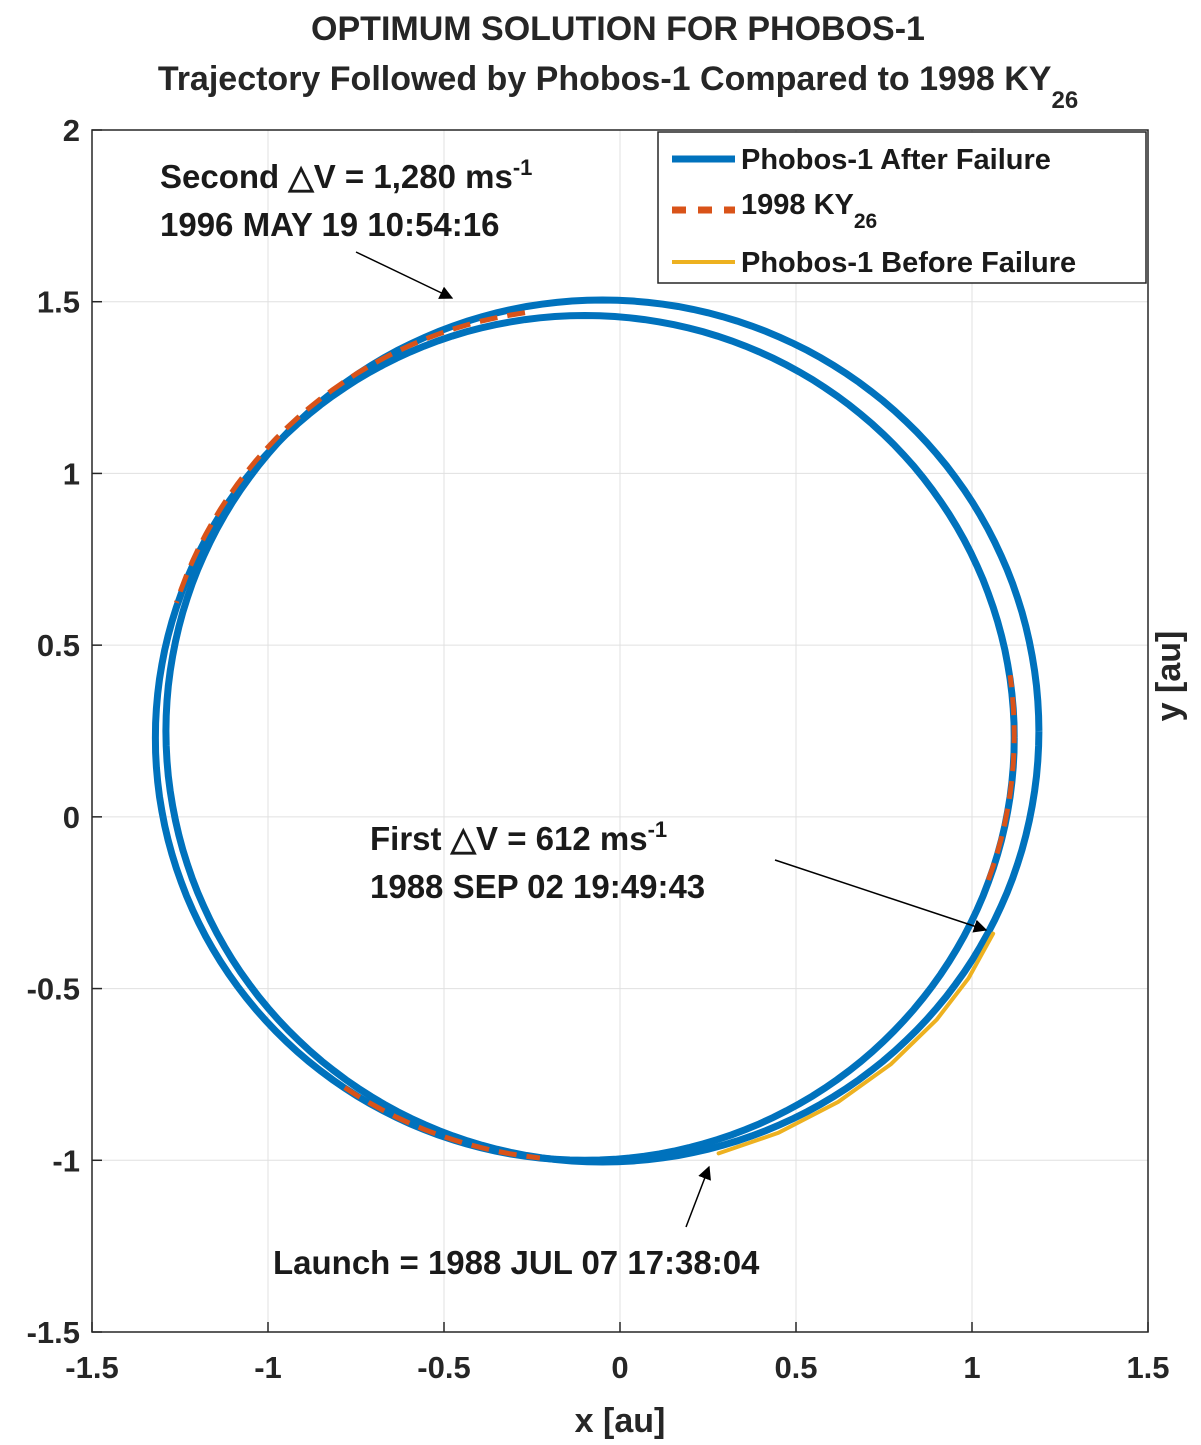 Image resolution: width=1201 pixels, height=1445 pixels. What do you see at coordinates (71, 130) in the screenshot?
I see `y-tick-label: 2` at bounding box center [71, 130].